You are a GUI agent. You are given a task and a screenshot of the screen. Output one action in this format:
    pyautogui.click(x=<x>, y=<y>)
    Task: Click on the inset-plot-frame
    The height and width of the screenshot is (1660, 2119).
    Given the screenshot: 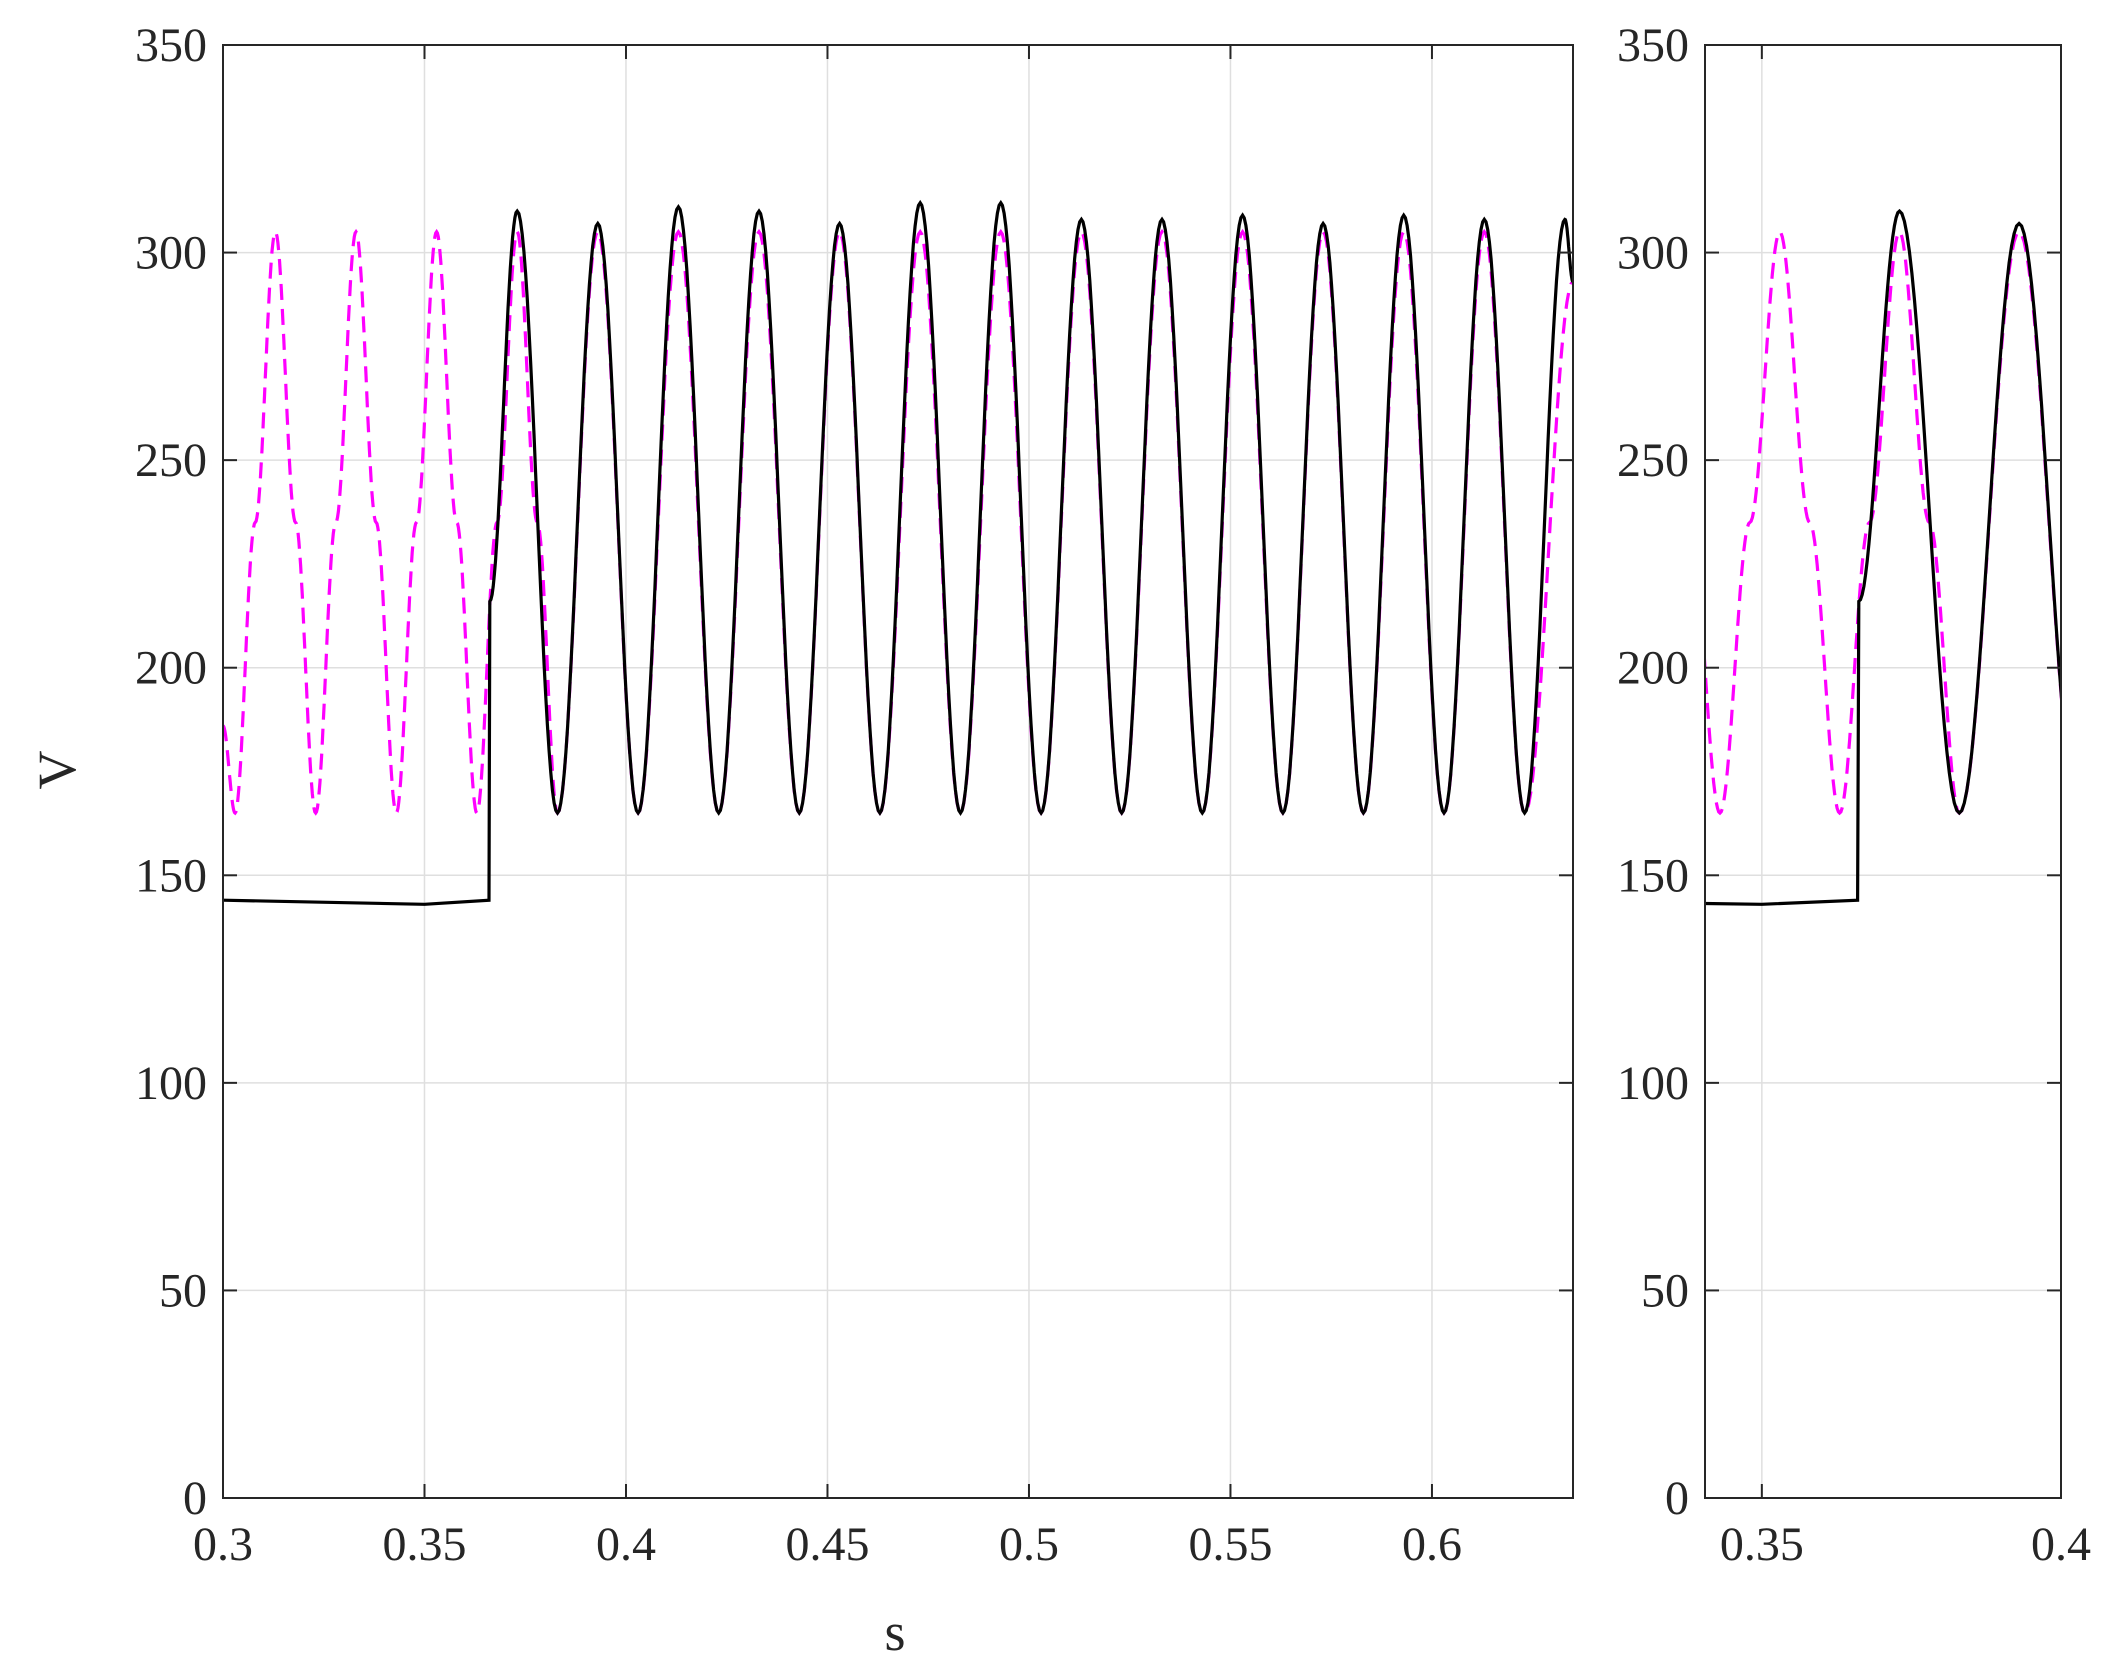 What is the action you would take?
    pyautogui.click(x=1883, y=771)
    